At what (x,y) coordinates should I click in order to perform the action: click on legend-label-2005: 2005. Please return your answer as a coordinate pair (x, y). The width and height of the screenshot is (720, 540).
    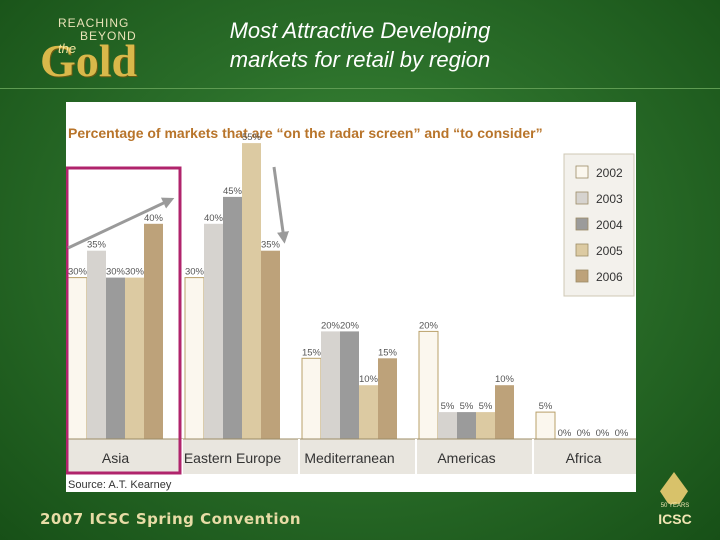
    Looking at the image, I should click on (609, 251).